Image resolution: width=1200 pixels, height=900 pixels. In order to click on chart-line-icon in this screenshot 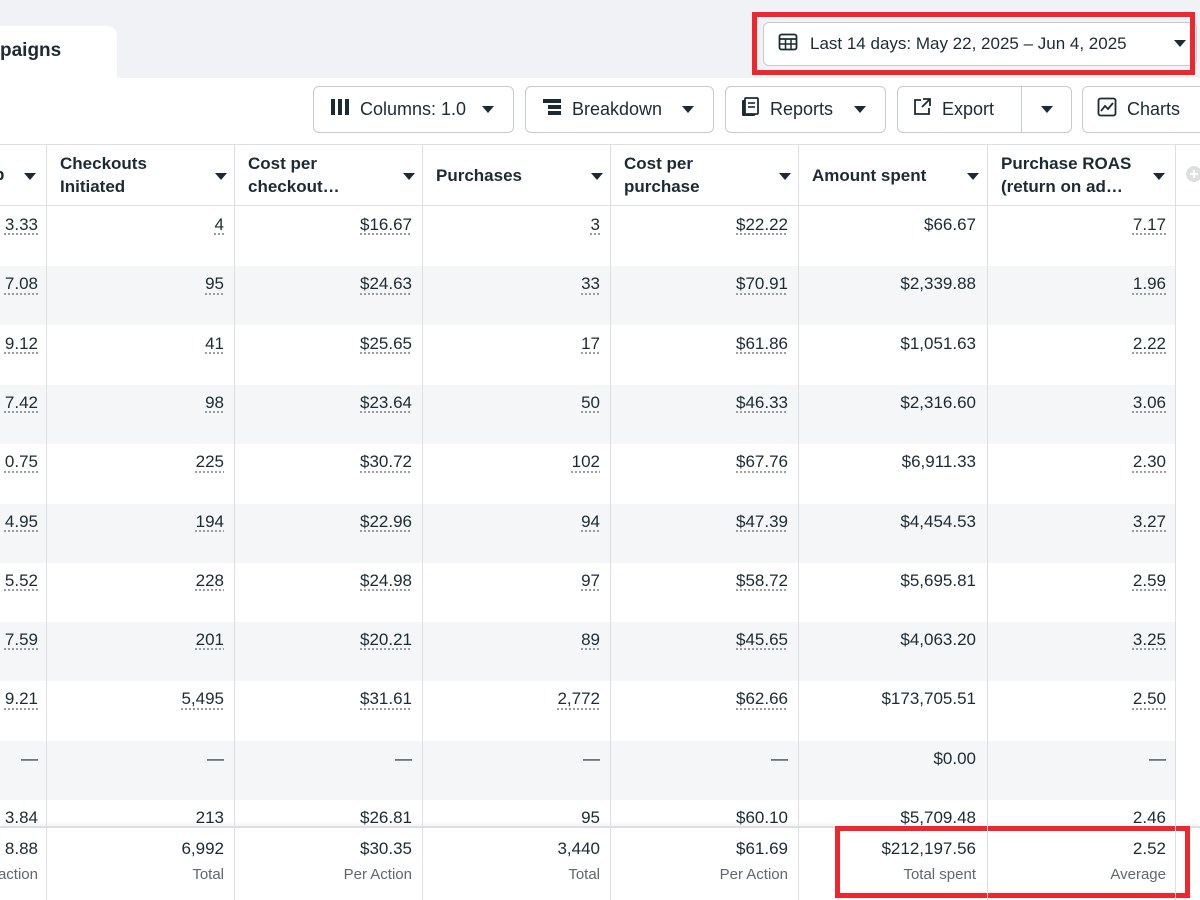, I will do `click(1107, 109)`.